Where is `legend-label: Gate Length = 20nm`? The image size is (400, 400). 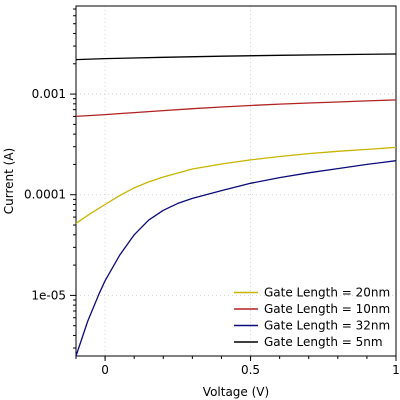 legend-label: Gate Length = 20nm is located at coordinates (327, 293).